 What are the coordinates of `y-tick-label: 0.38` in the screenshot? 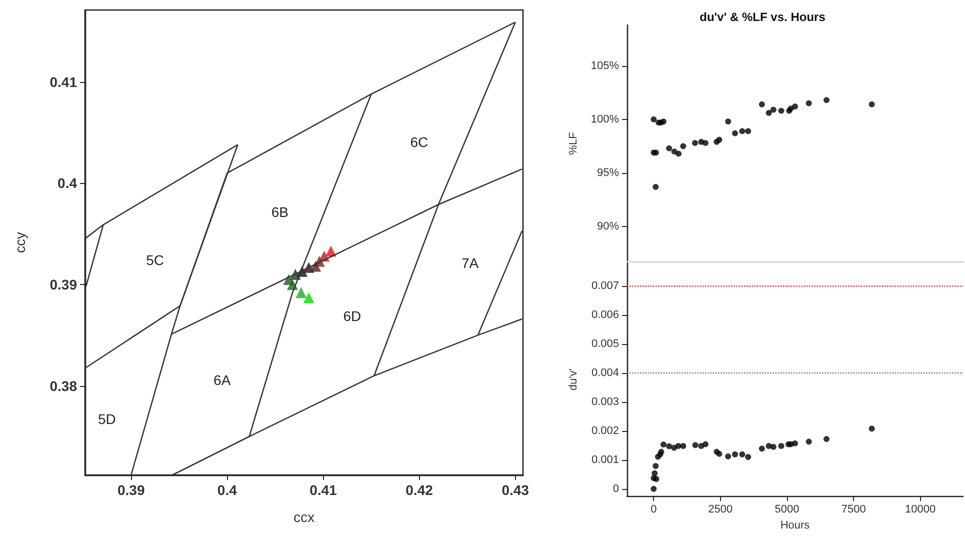 It's located at (64, 386).